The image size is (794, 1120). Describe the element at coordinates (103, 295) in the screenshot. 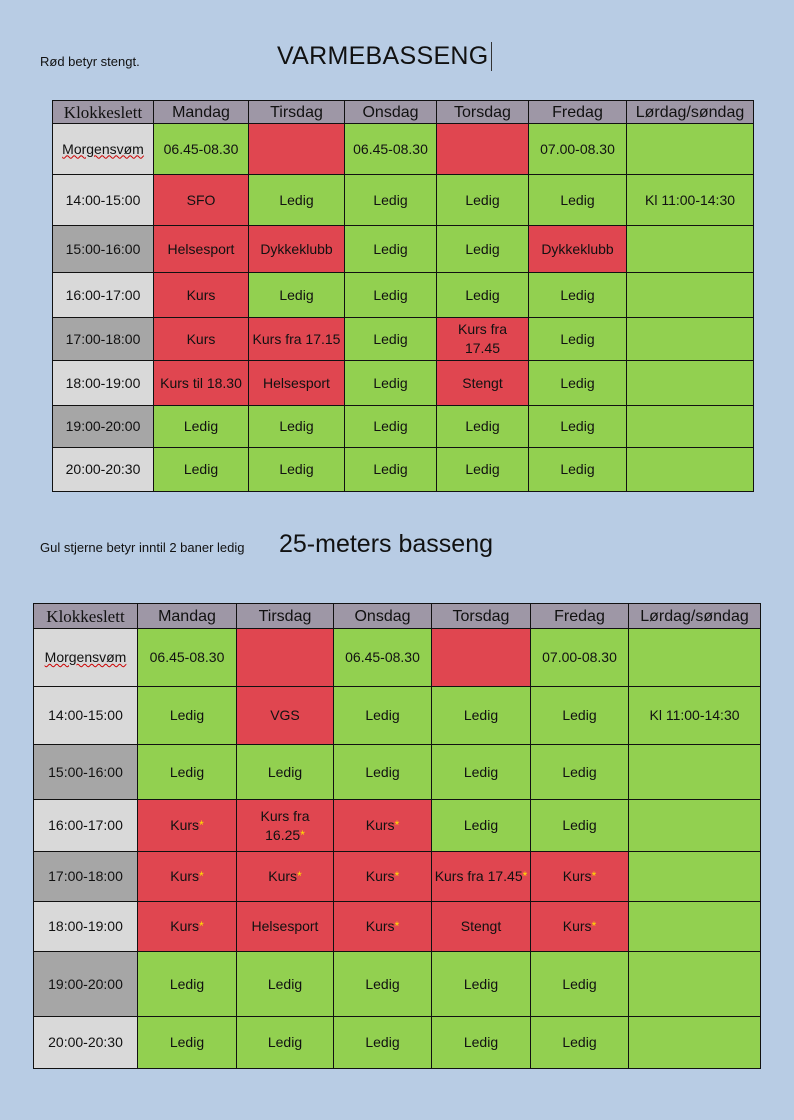

I see `time-slot-cell: 16:00-17:00` at that location.